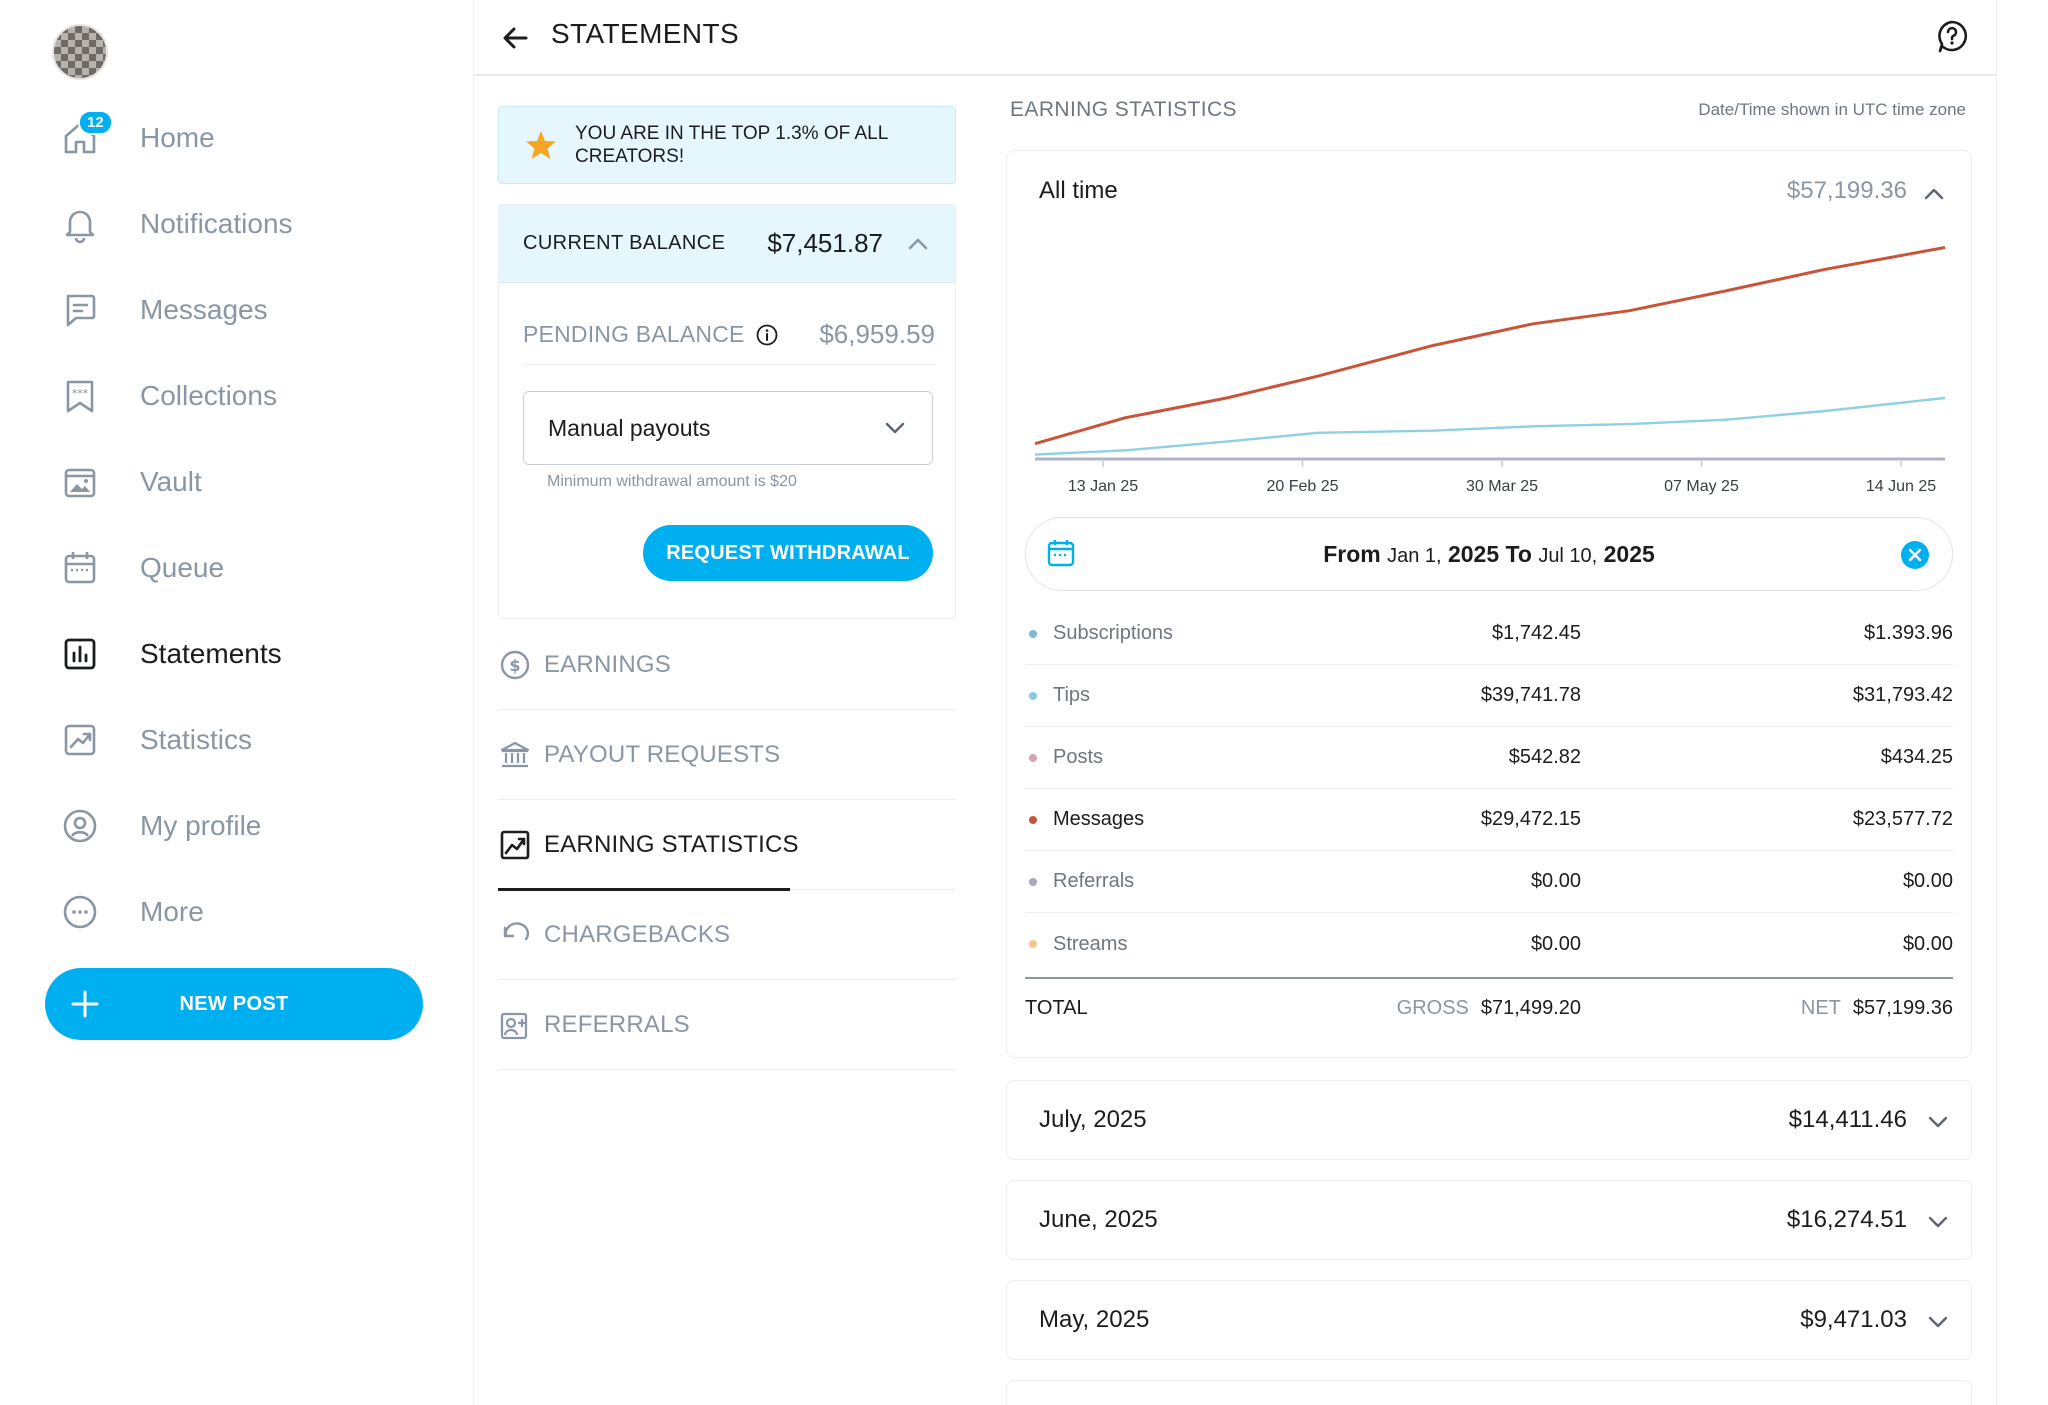 This screenshot has width=2048, height=1405. I want to click on gross-total-value: $71,499.20, so click(1530, 1007).